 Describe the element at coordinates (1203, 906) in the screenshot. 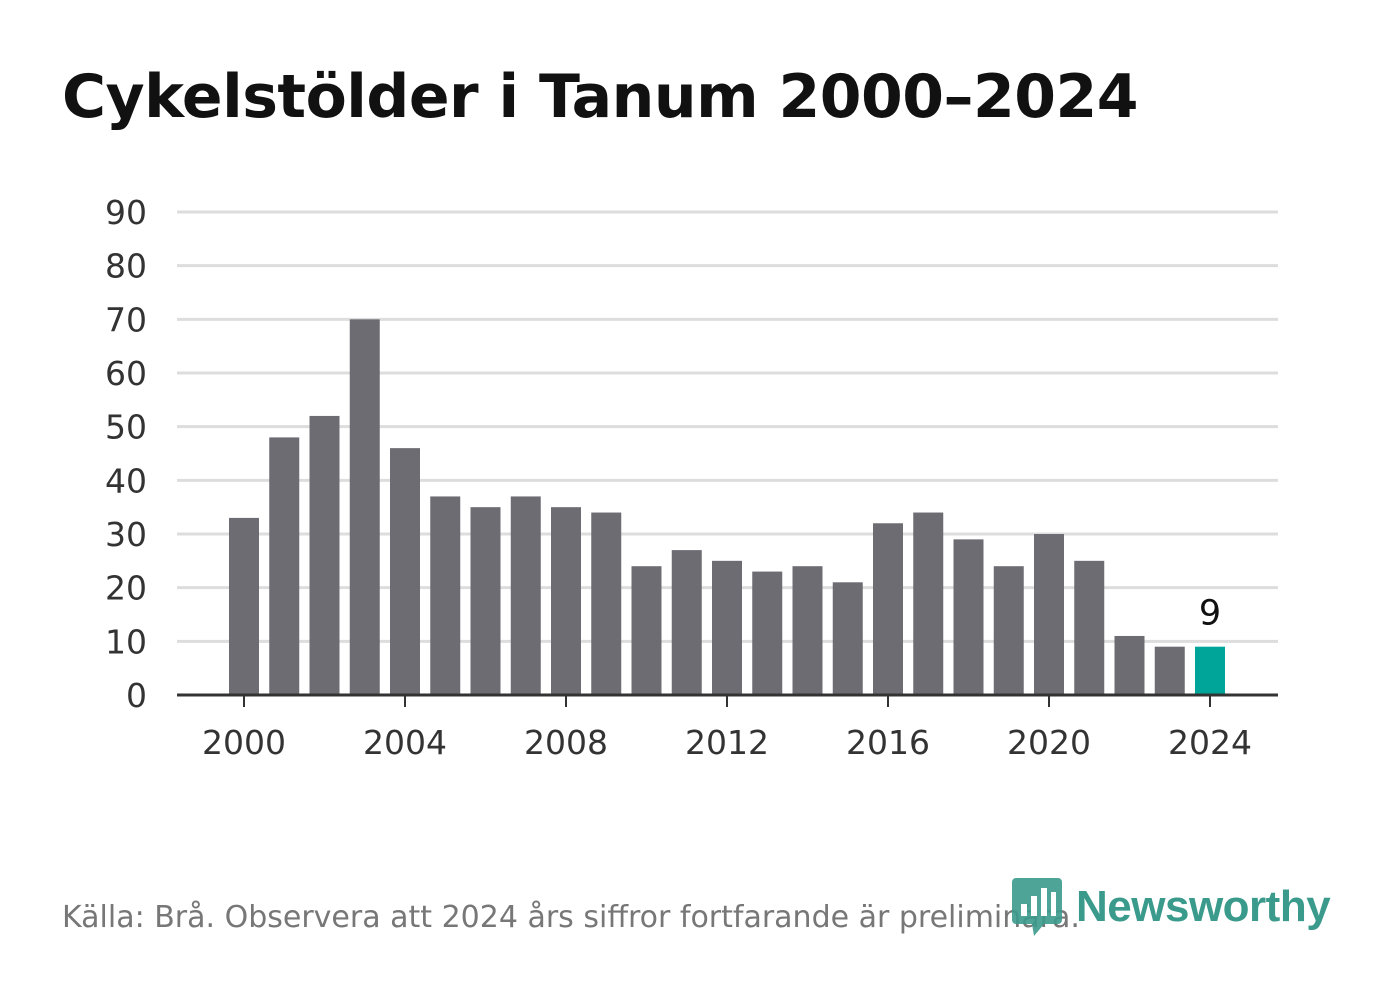

I see `brand-name: Newsworthy` at that location.